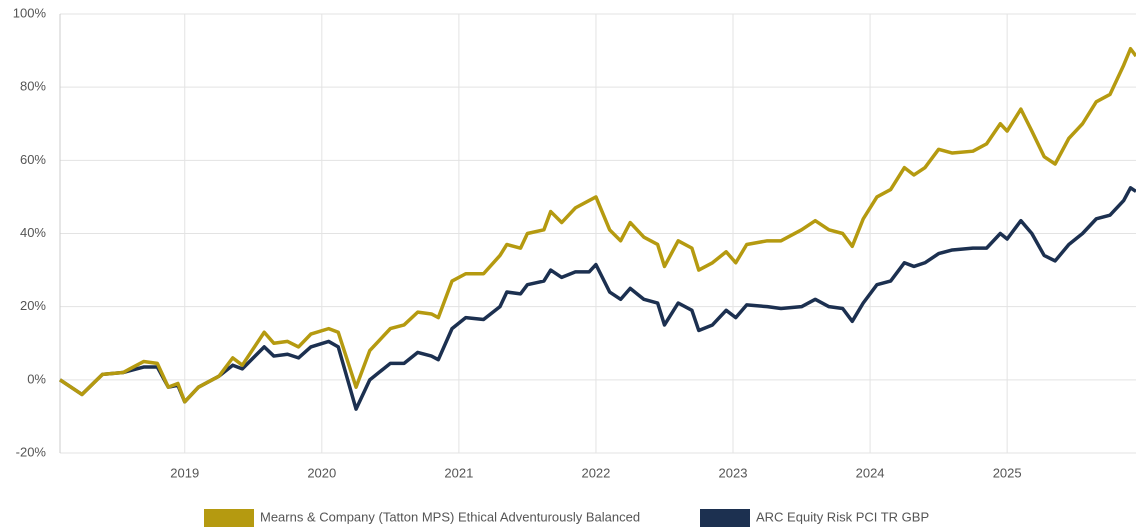  What do you see at coordinates (595, 472) in the screenshot?
I see `x-tick-label: 2022` at bounding box center [595, 472].